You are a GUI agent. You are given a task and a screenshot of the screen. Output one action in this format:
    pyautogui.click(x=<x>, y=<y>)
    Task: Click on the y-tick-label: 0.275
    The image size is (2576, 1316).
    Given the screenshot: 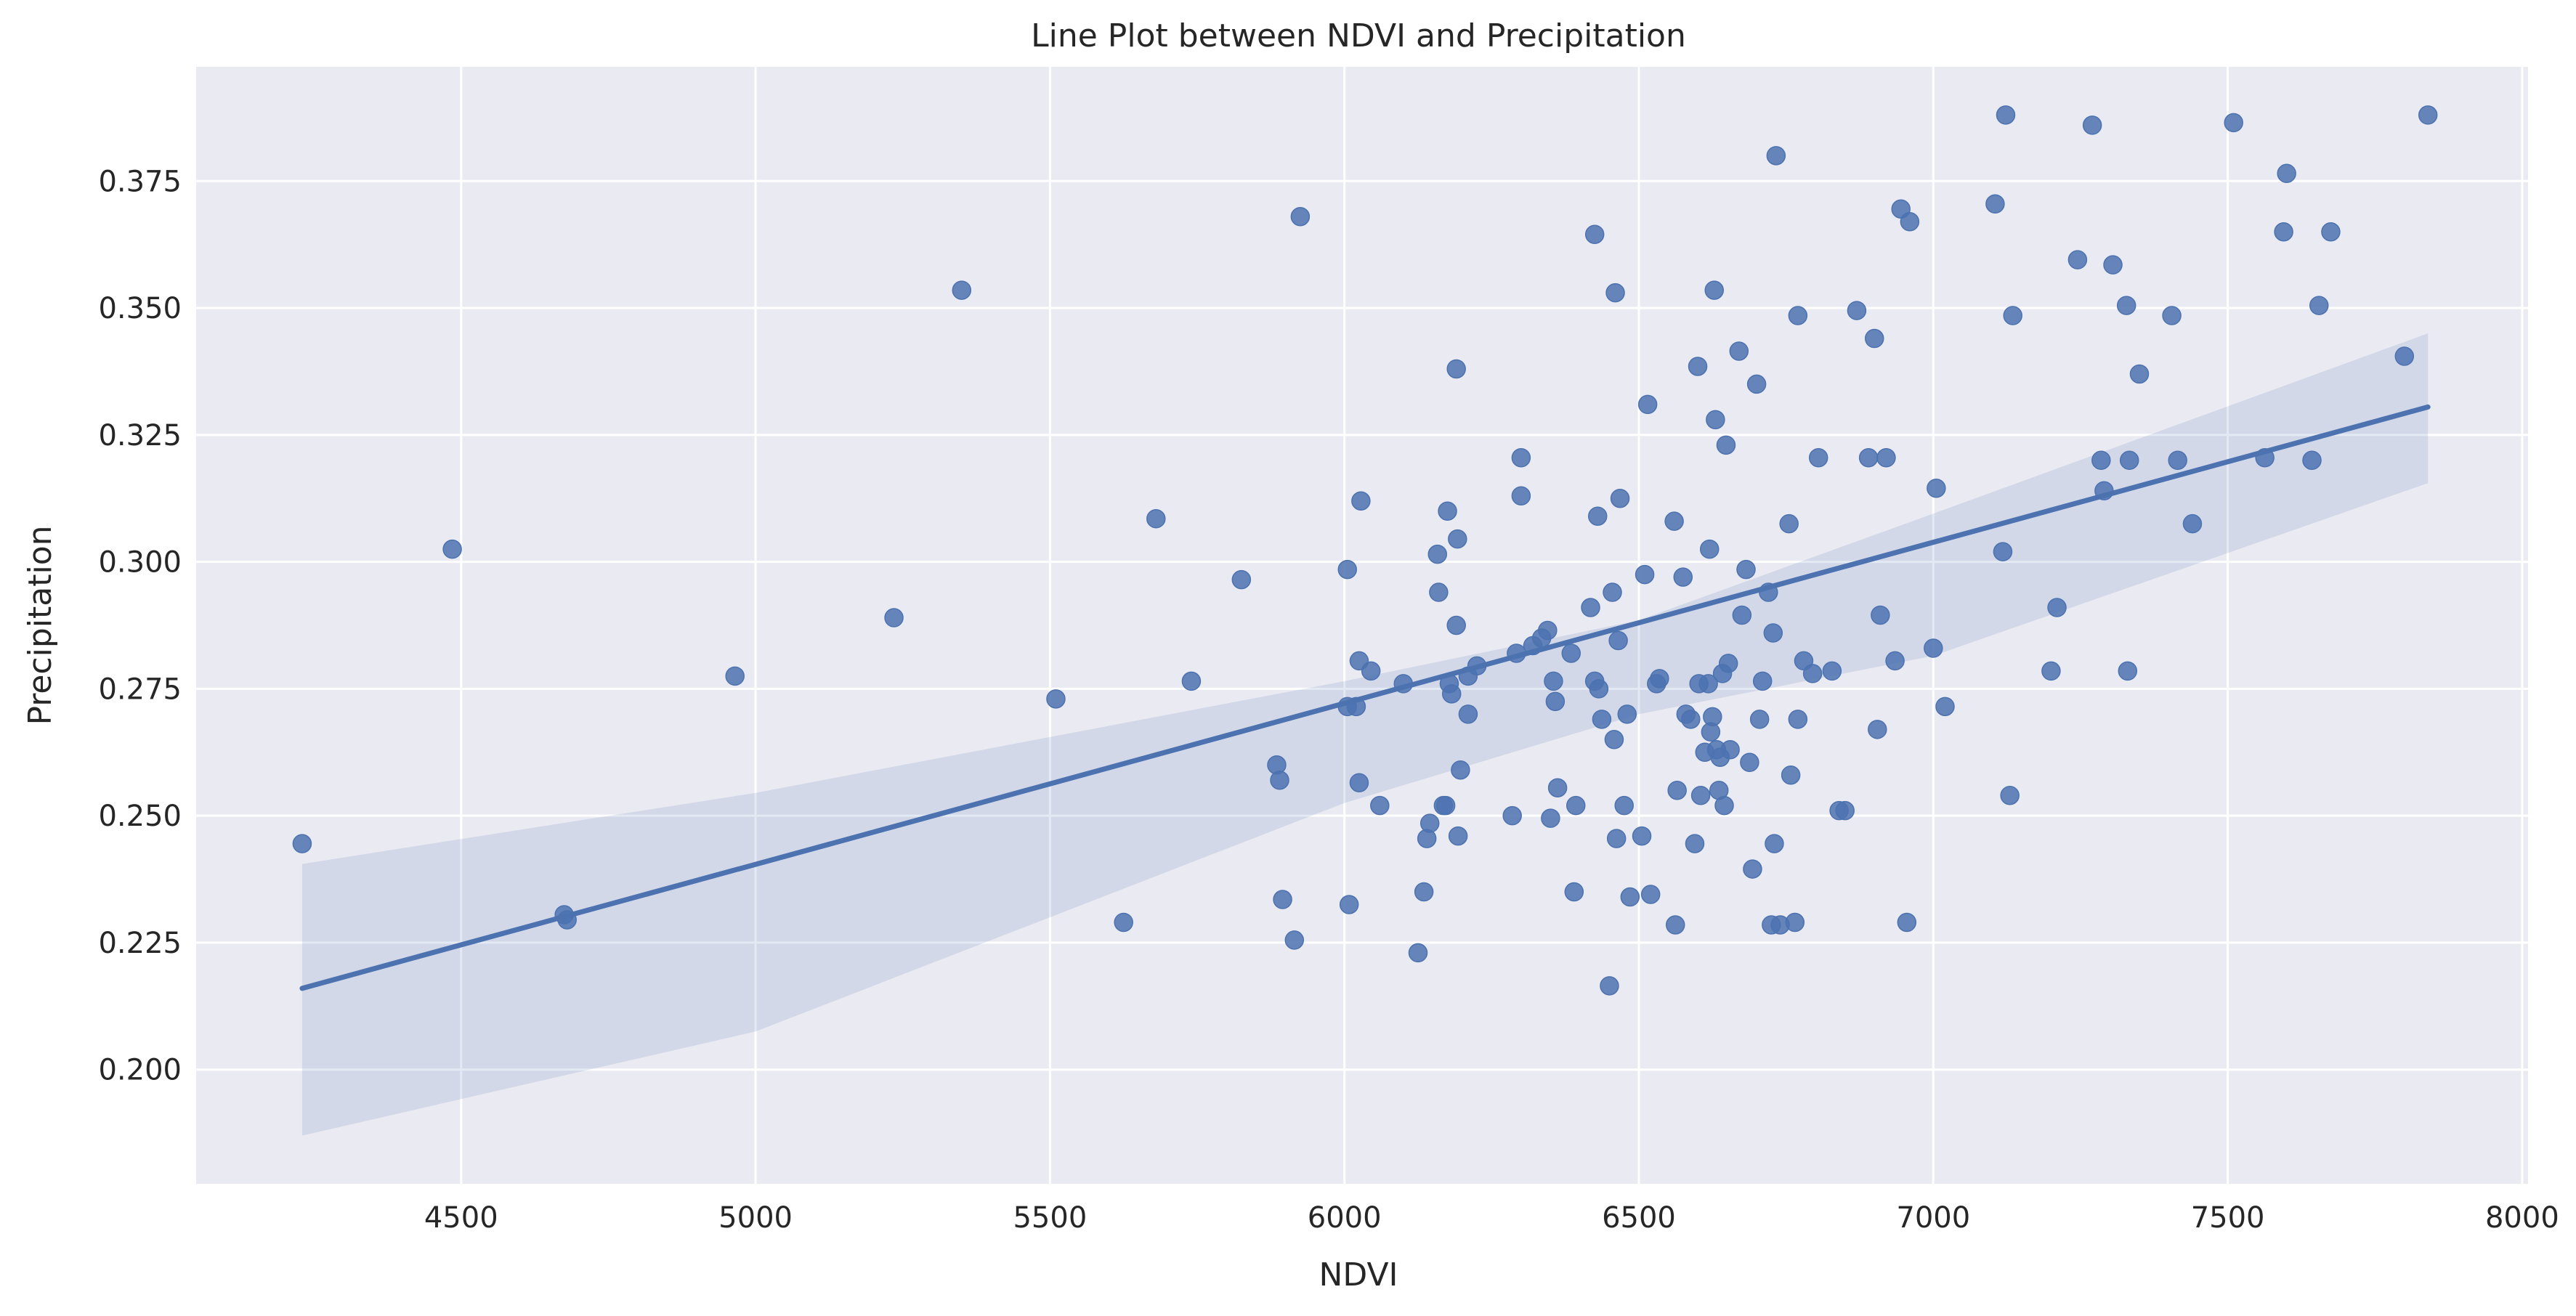 What is the action you would take?
    pyautogui.click(x=140, y=689)
    